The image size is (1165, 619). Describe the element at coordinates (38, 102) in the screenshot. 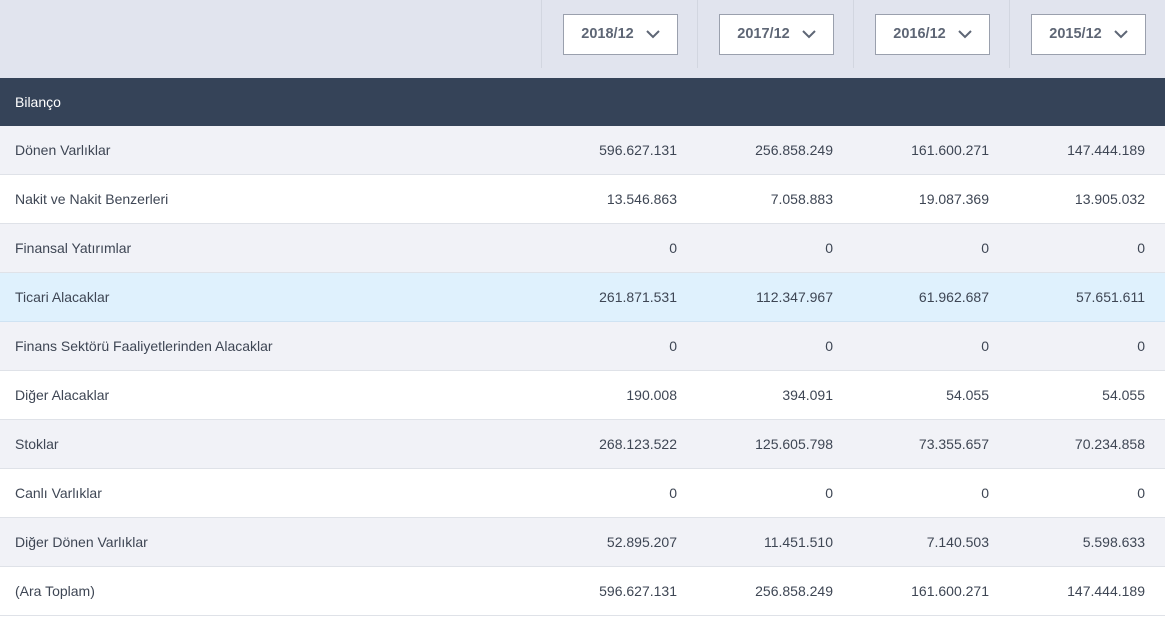

I see `section-title: Bilanço` at that location.